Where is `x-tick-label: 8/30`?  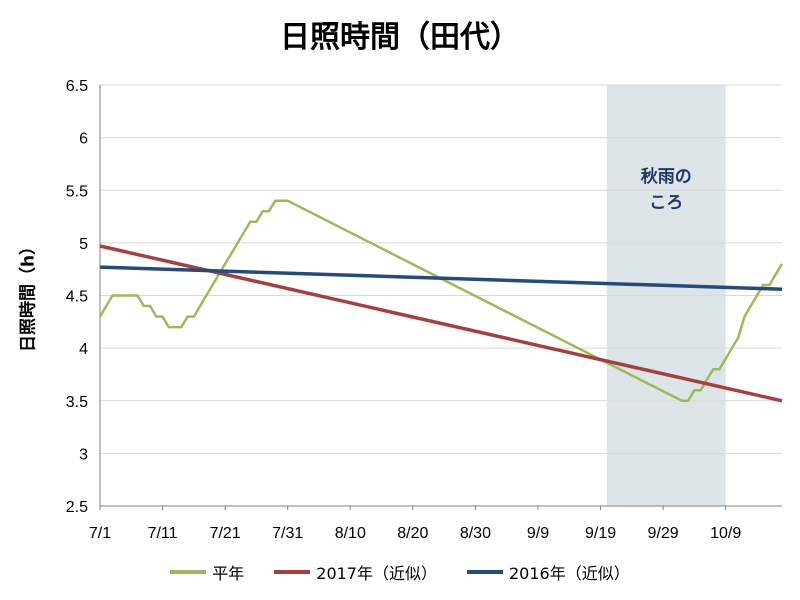
x-tick-label: 8/30 is located at coordinates (475, 533).